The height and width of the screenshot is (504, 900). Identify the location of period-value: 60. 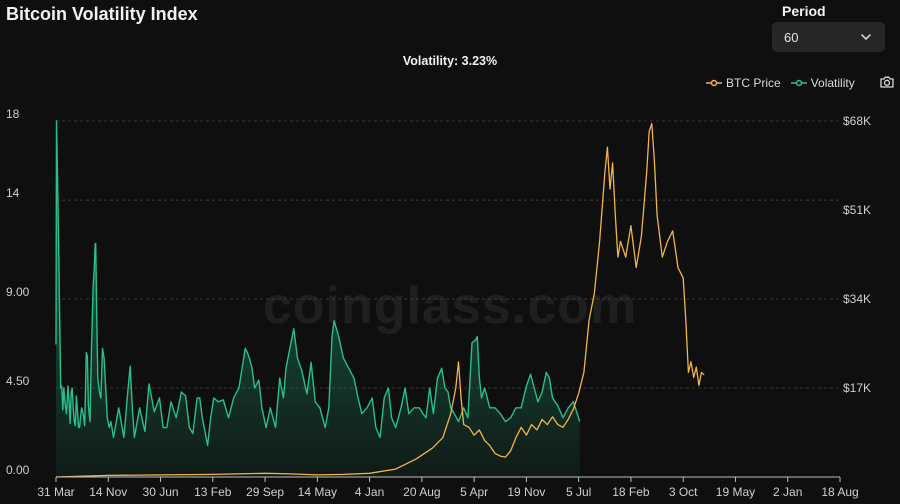
(791, 37).